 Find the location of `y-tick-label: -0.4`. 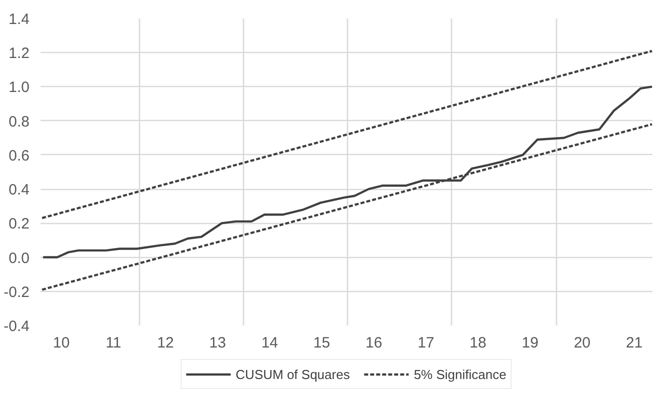

y-tick-label: -0.4 is located at coordinates (17, 326).